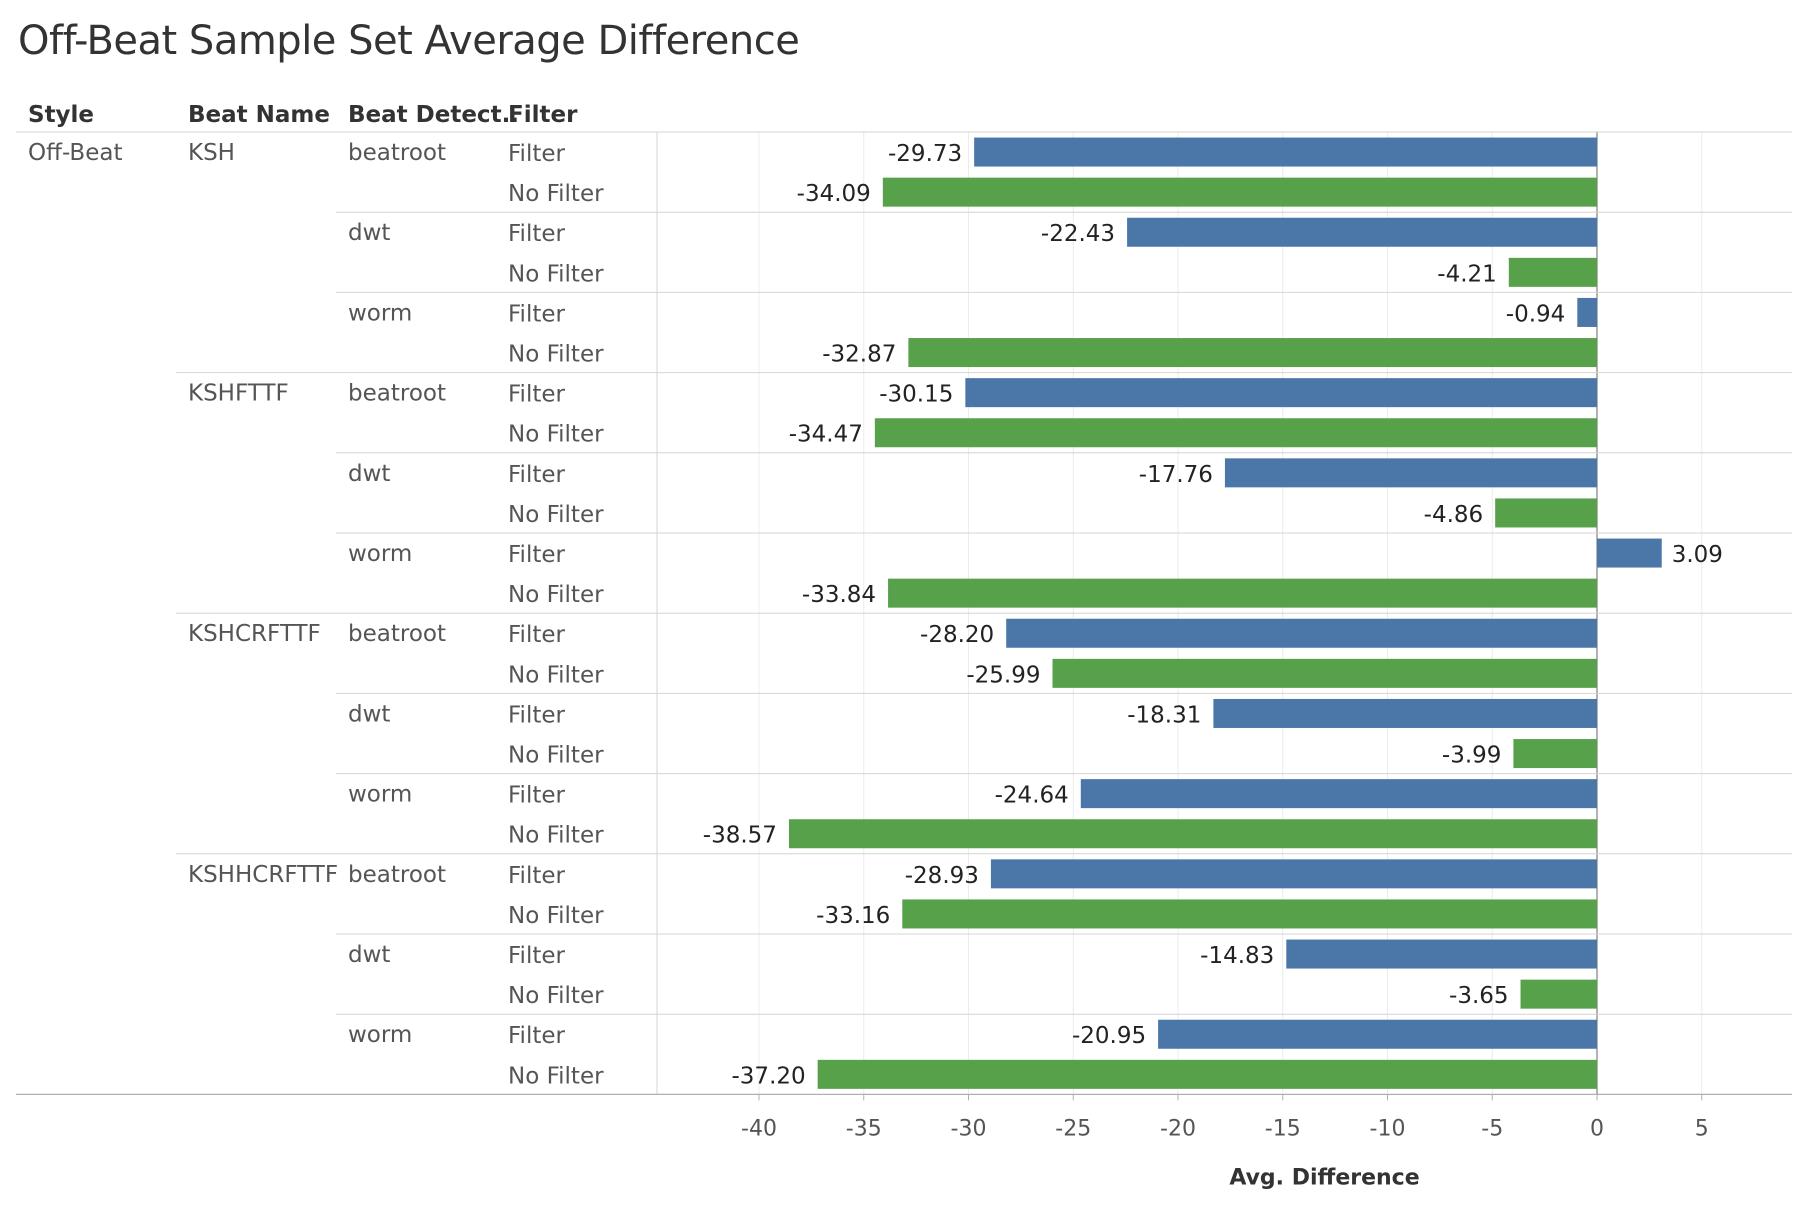 Image resolution: width=1808 pixels, height=1218 pixels. What do you see at coordinates (1164, 715) in the screenshot?
I see `data-label: -18.31` at bounding box center [1164, 715].